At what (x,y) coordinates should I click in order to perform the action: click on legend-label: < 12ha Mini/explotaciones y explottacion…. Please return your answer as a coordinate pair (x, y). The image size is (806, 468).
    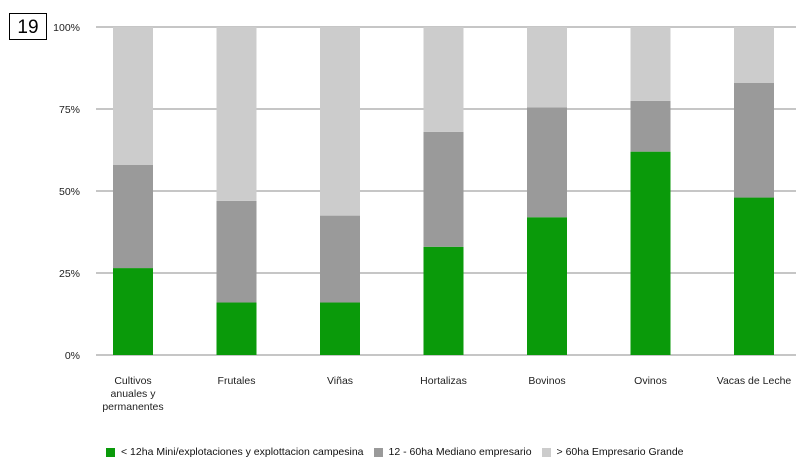
    Looking at the image, I should click on (242, 452).